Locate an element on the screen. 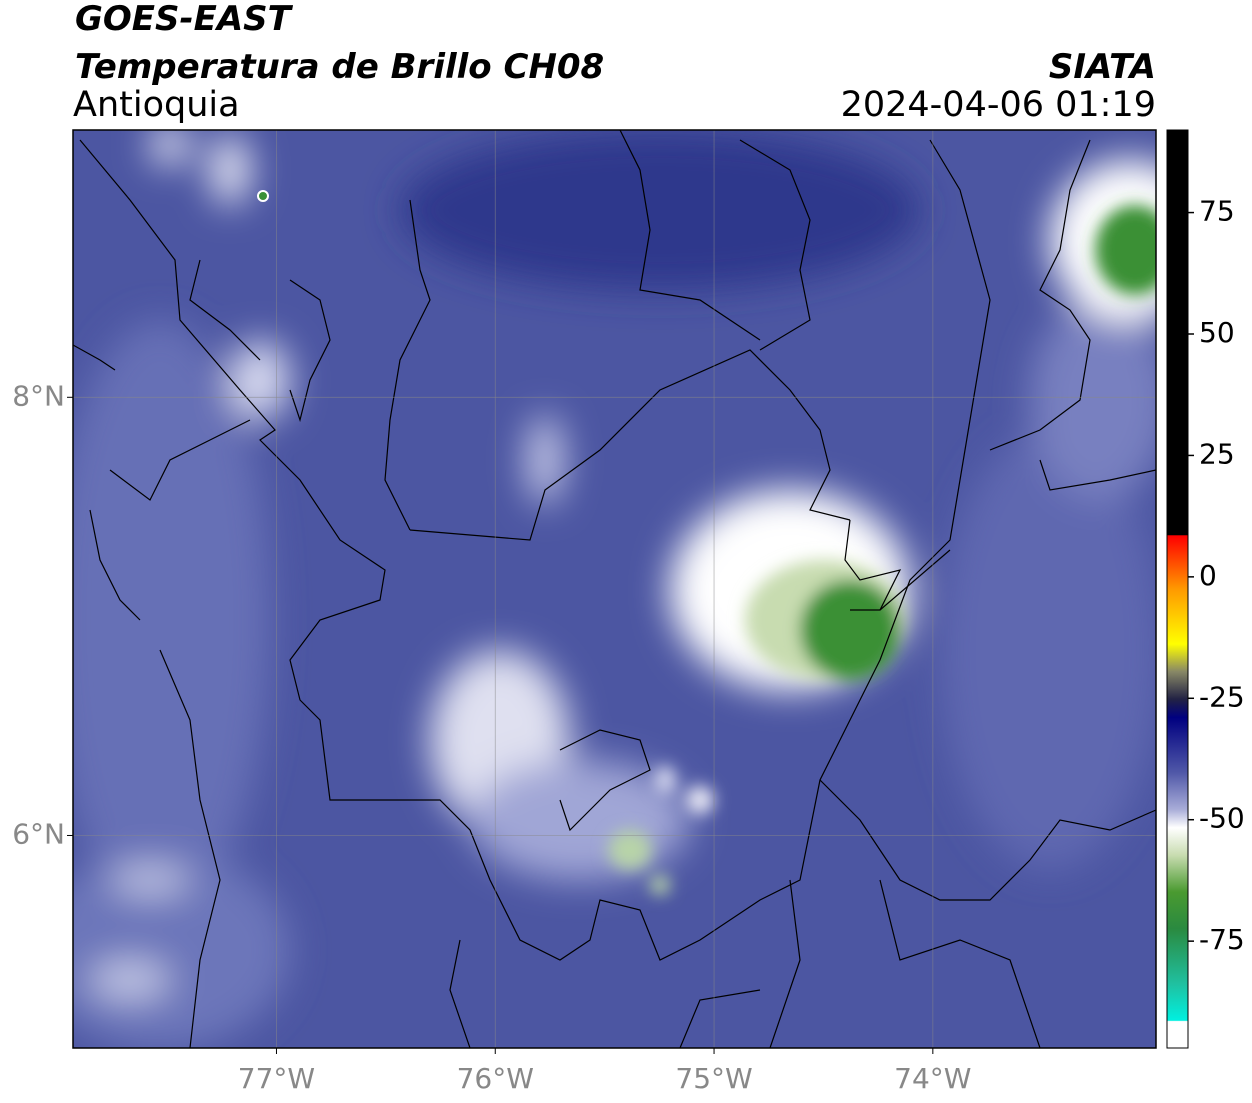 This screenshot has width=1252, height=1103. colorbar-tick-label: 25 is located at coordinates (1217, 453).